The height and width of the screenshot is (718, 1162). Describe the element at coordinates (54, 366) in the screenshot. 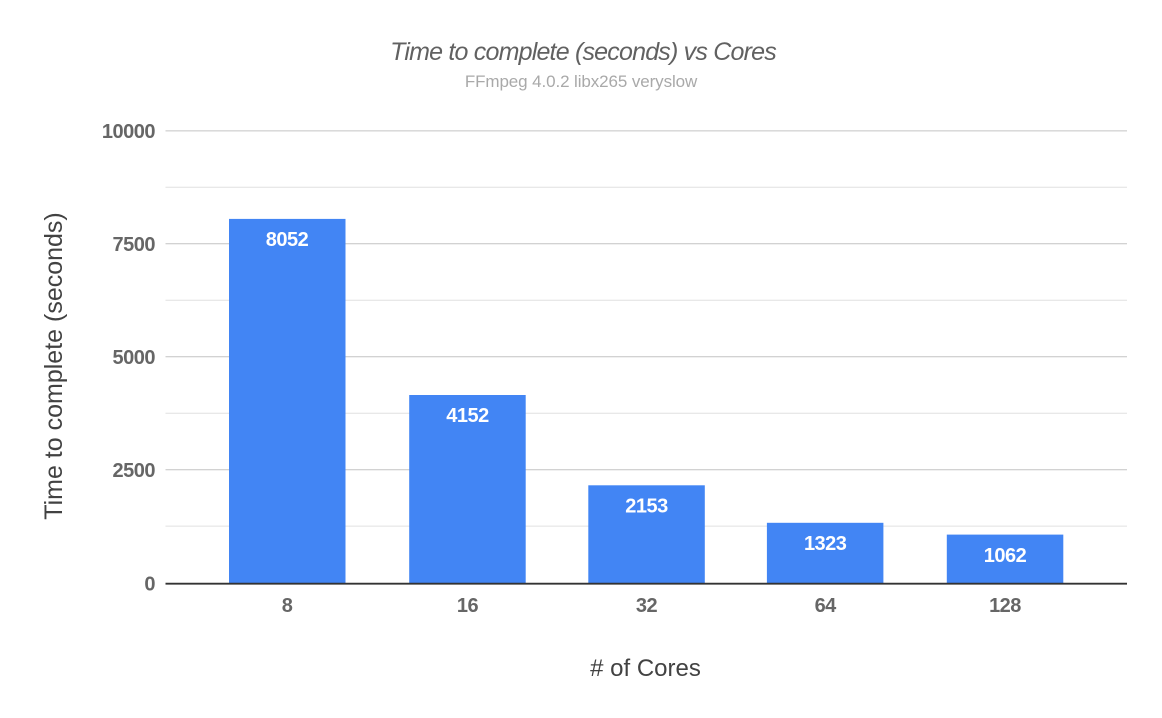

I see `svg-text: Time to complete (seconds)` at that location.